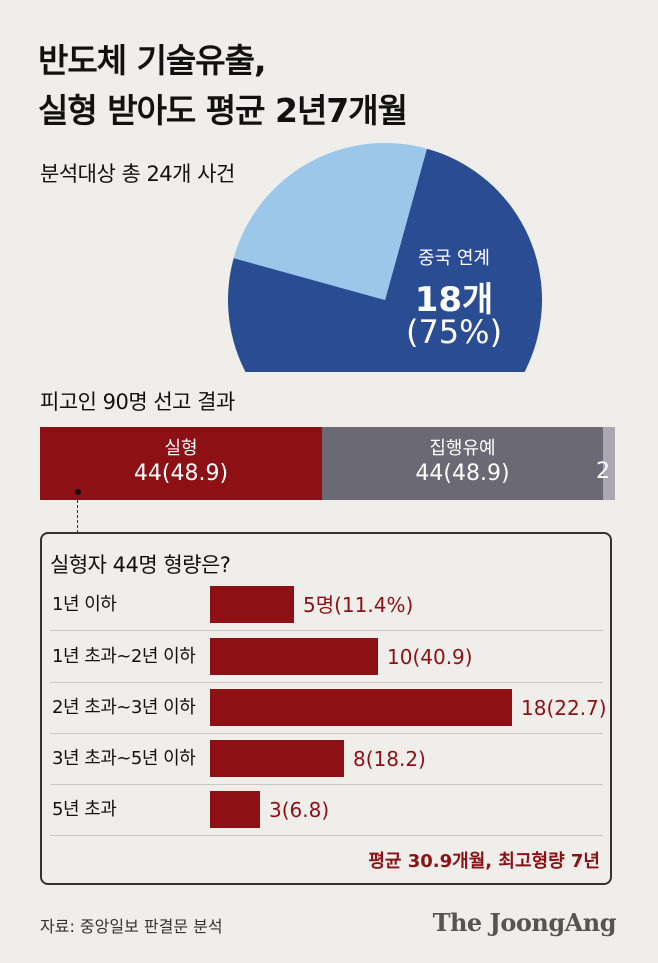 The image size is (658, 963). I want to click on verdict-segment-other, so click(609, 463).